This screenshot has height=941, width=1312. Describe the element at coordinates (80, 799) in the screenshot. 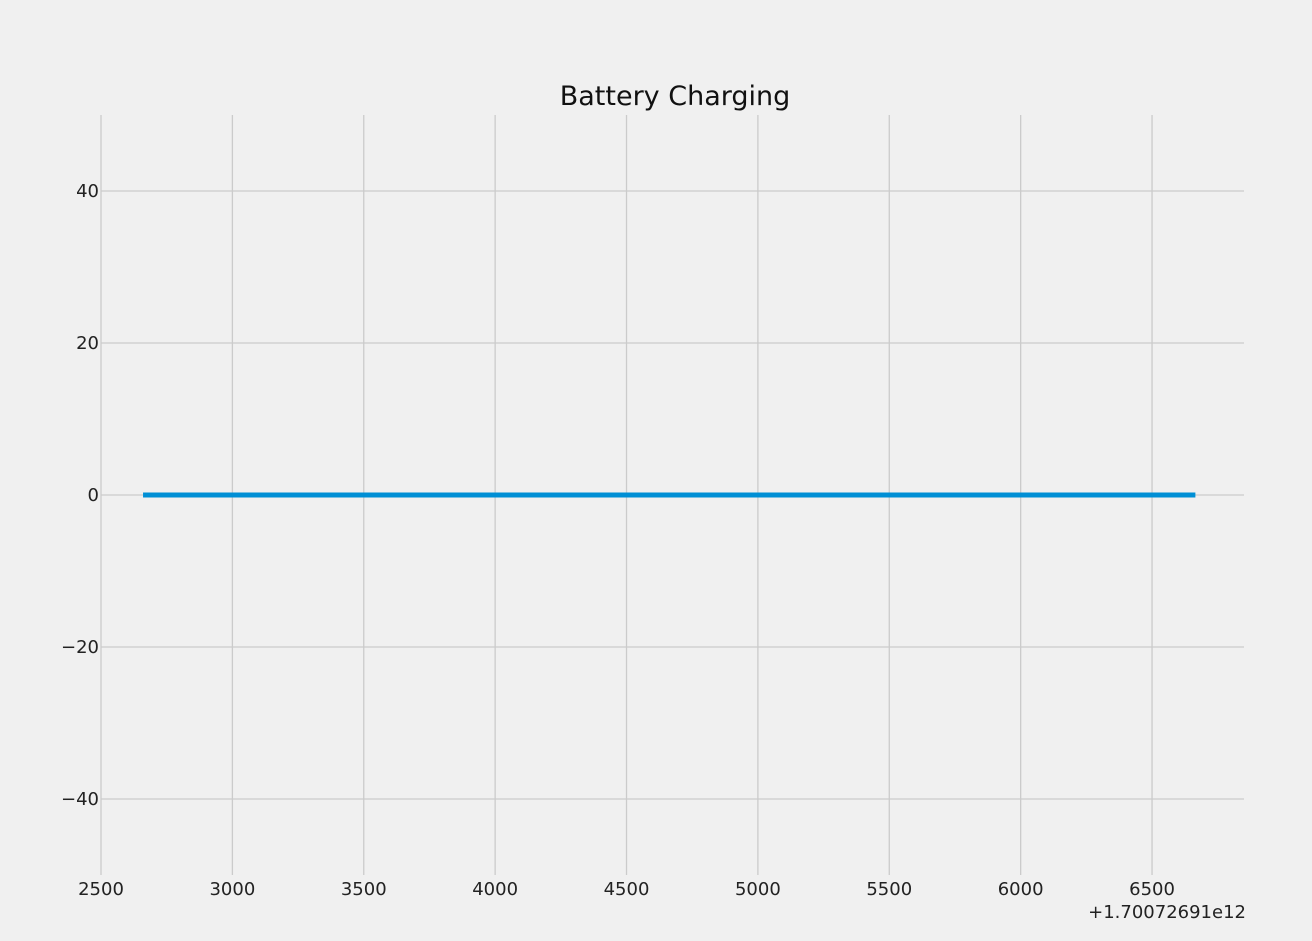

I see `y-tick-label: −40` at that location.